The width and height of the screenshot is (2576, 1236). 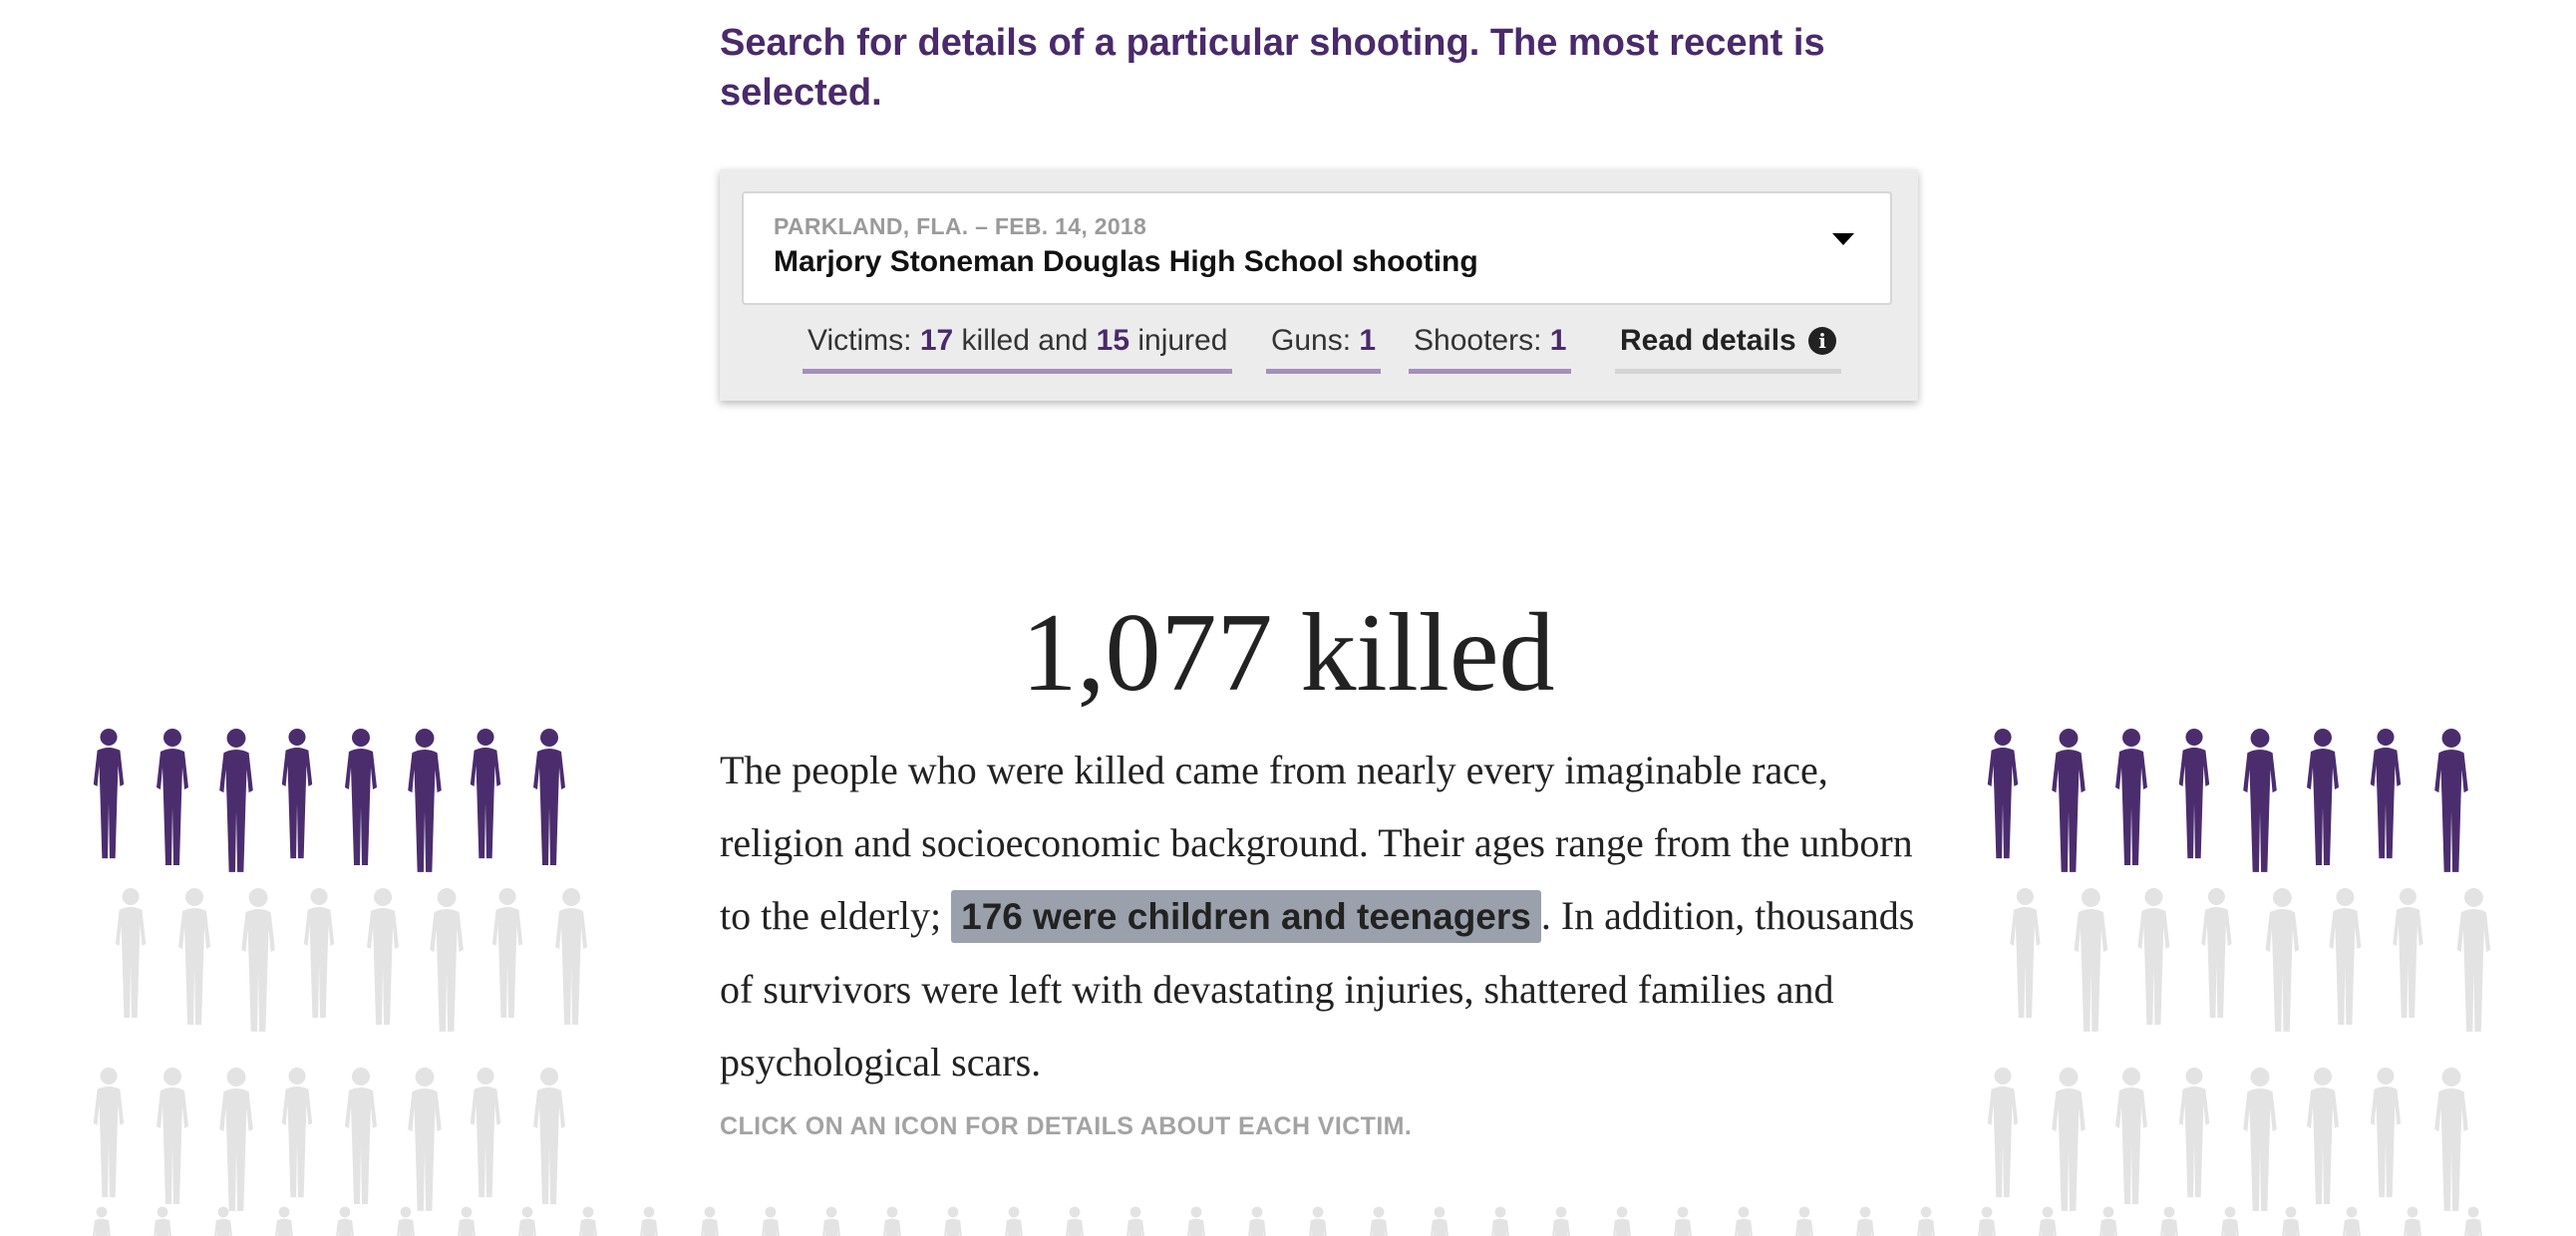 I want to click on read-details-label: Read details, so click(x=1708, y=340).